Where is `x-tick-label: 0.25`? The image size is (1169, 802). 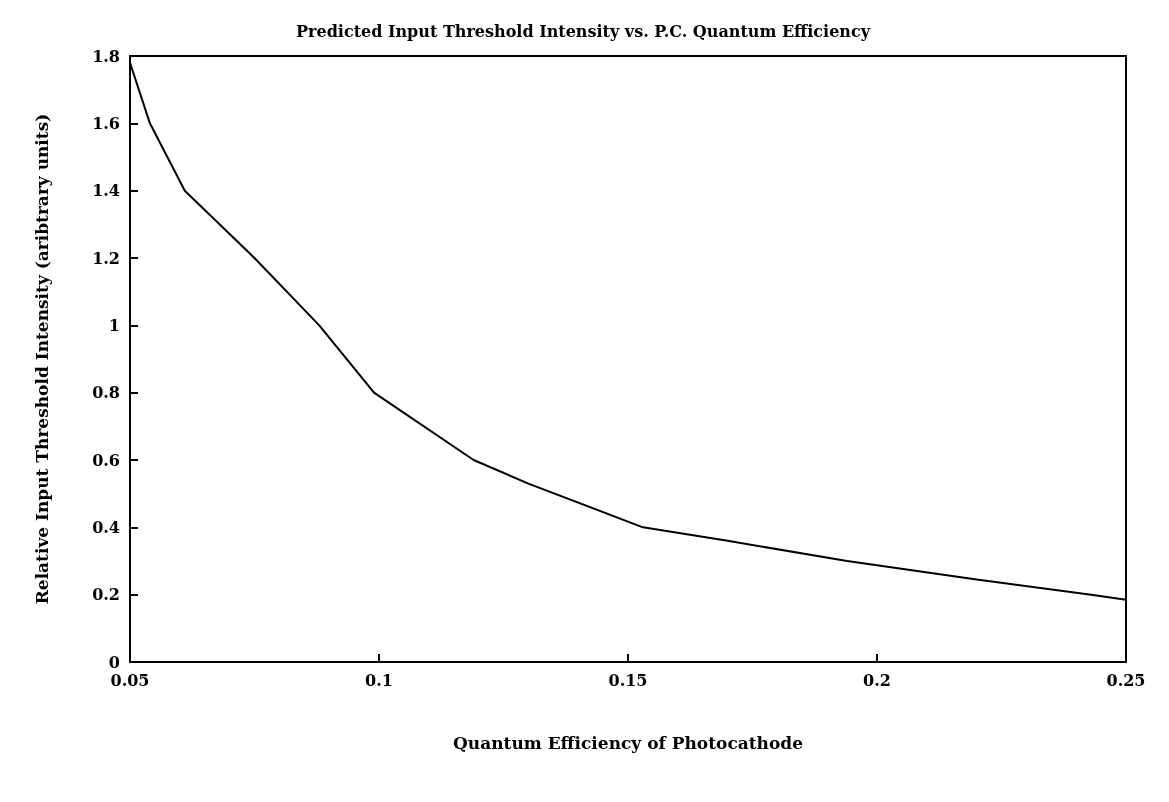
x-tick-label: 0.25 is located at coordinates (1126, 680).